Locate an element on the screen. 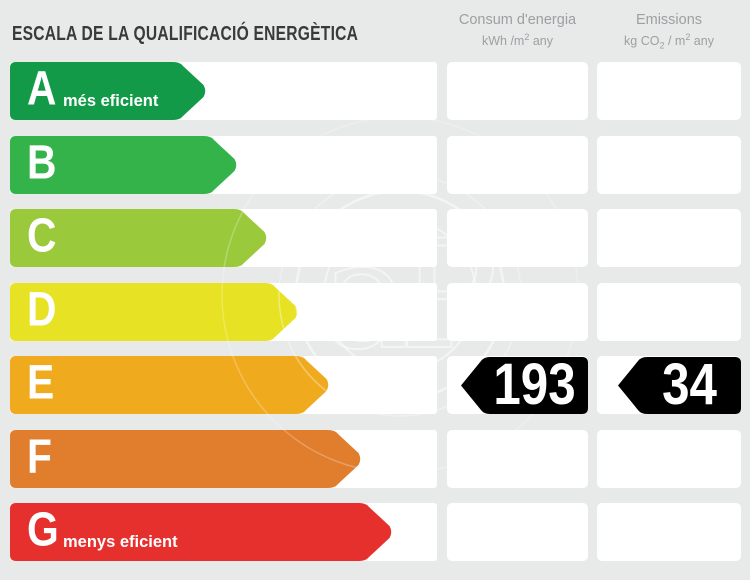  unit-text: kg CO is located at coordinates (642, 41).